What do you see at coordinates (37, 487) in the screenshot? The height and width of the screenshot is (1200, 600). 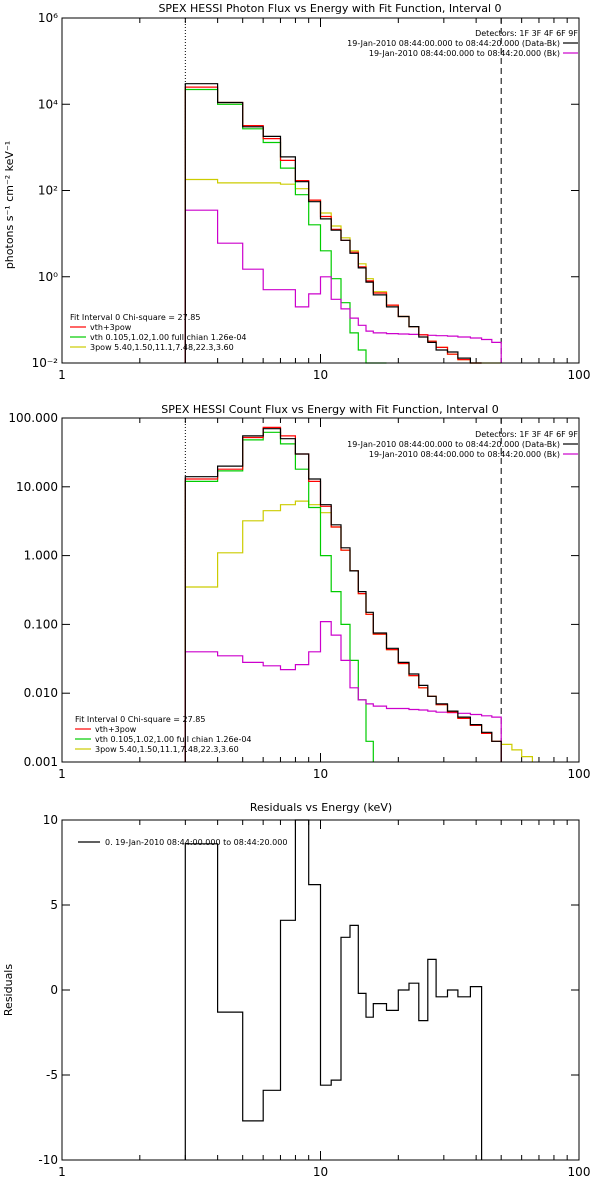 I see `count-flux-y-tick-label: 10.000` at bounding box center [37, 487].